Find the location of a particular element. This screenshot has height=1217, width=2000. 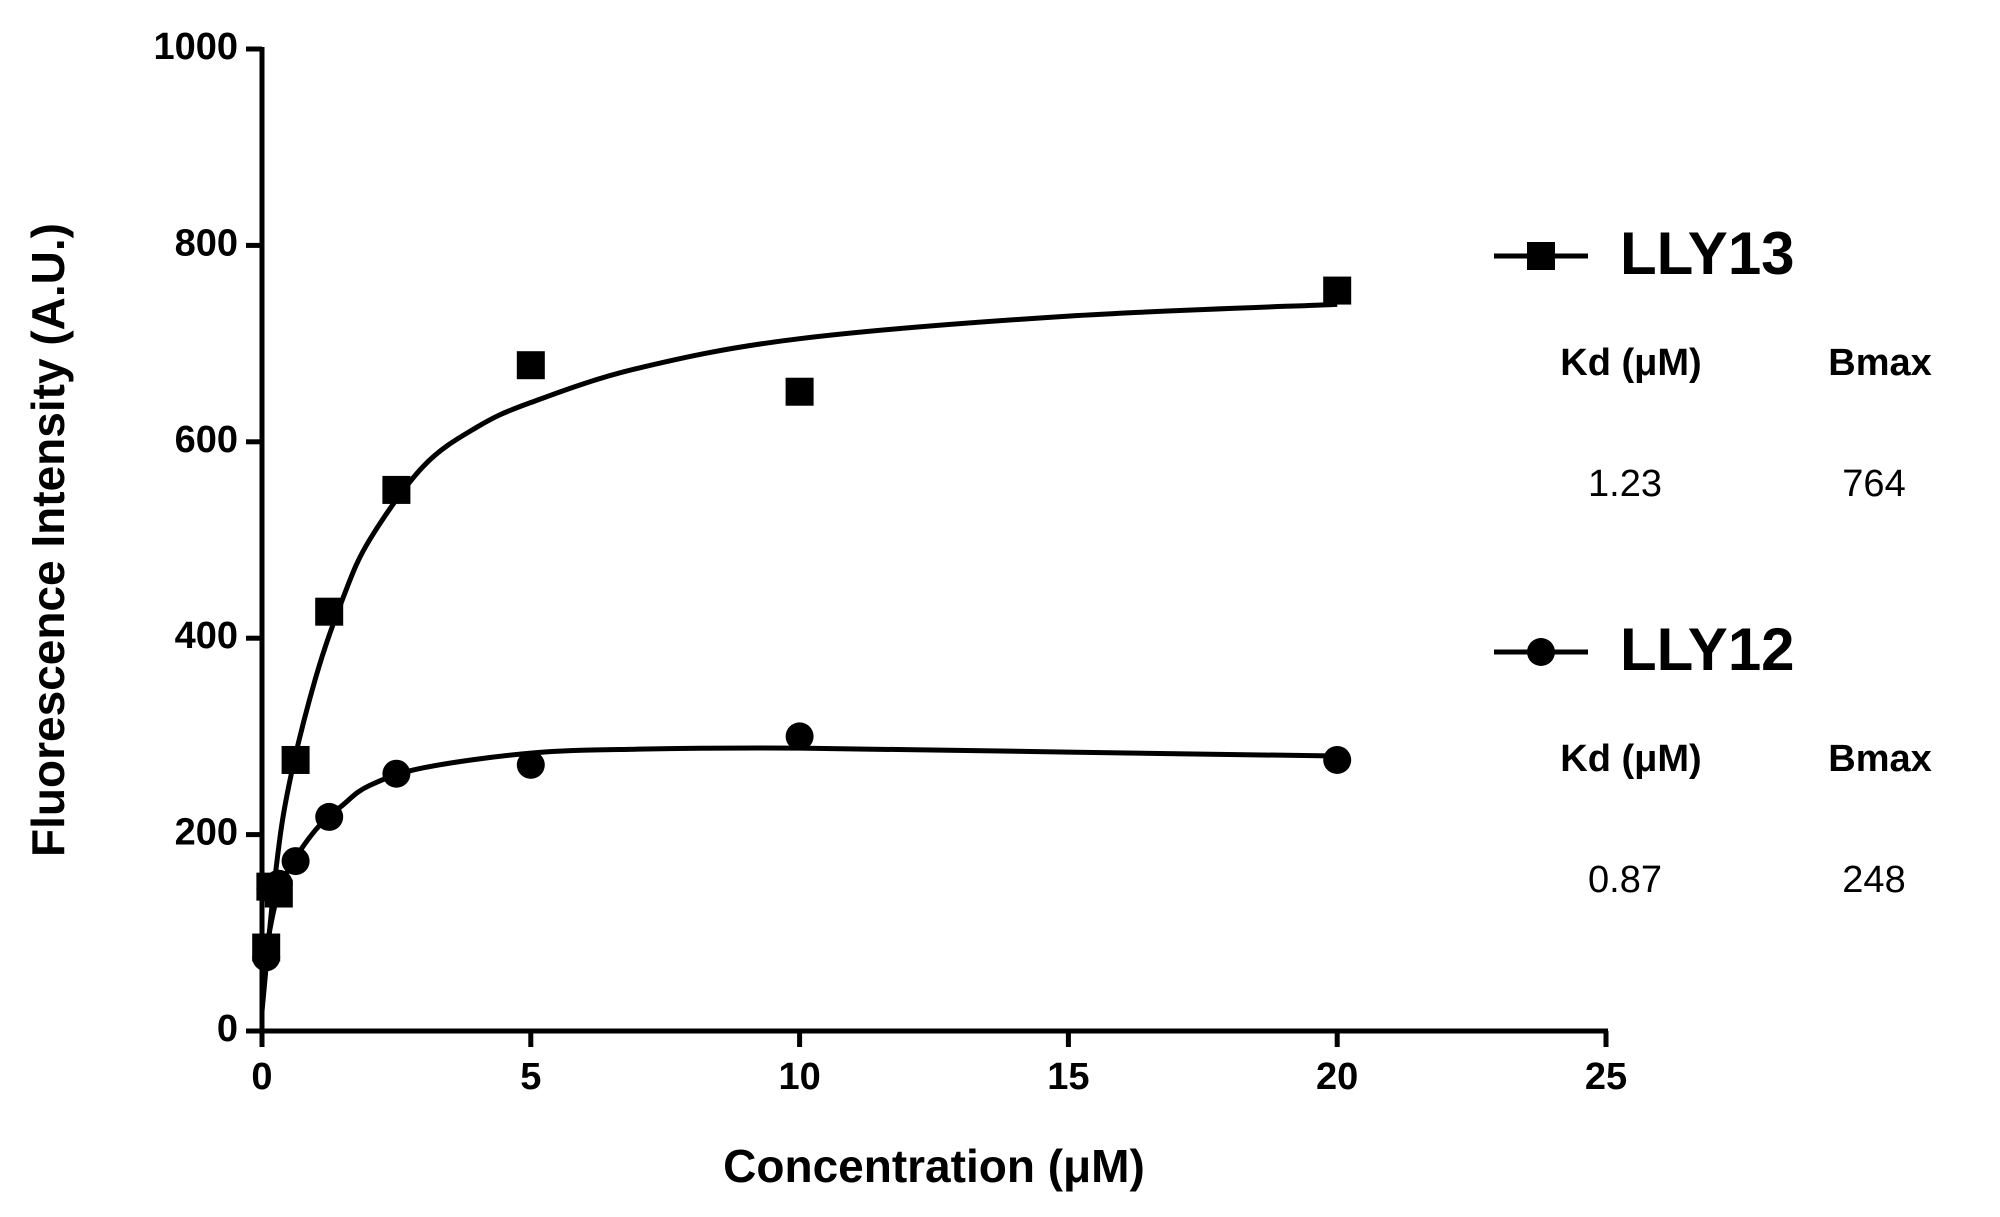

x-tick-label: 0 is located at coordinates (261, 1077).